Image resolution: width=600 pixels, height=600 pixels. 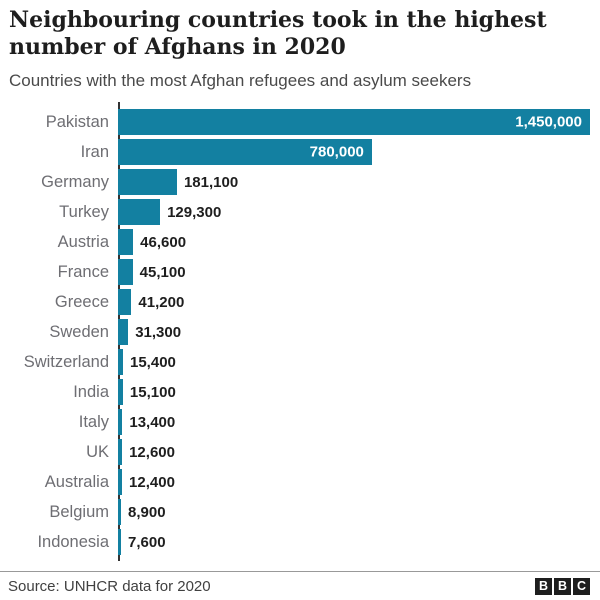 What do you see at coordinates (354, 452) in the screenshot?
I see `bar-track: 12,600` at bounding box center [354, 452].